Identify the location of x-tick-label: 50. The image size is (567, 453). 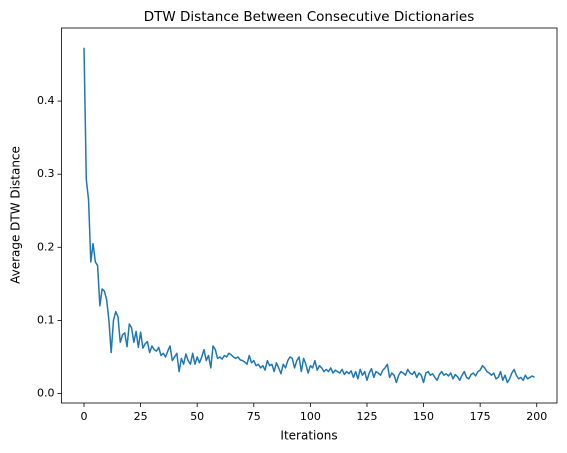
(197, 416).